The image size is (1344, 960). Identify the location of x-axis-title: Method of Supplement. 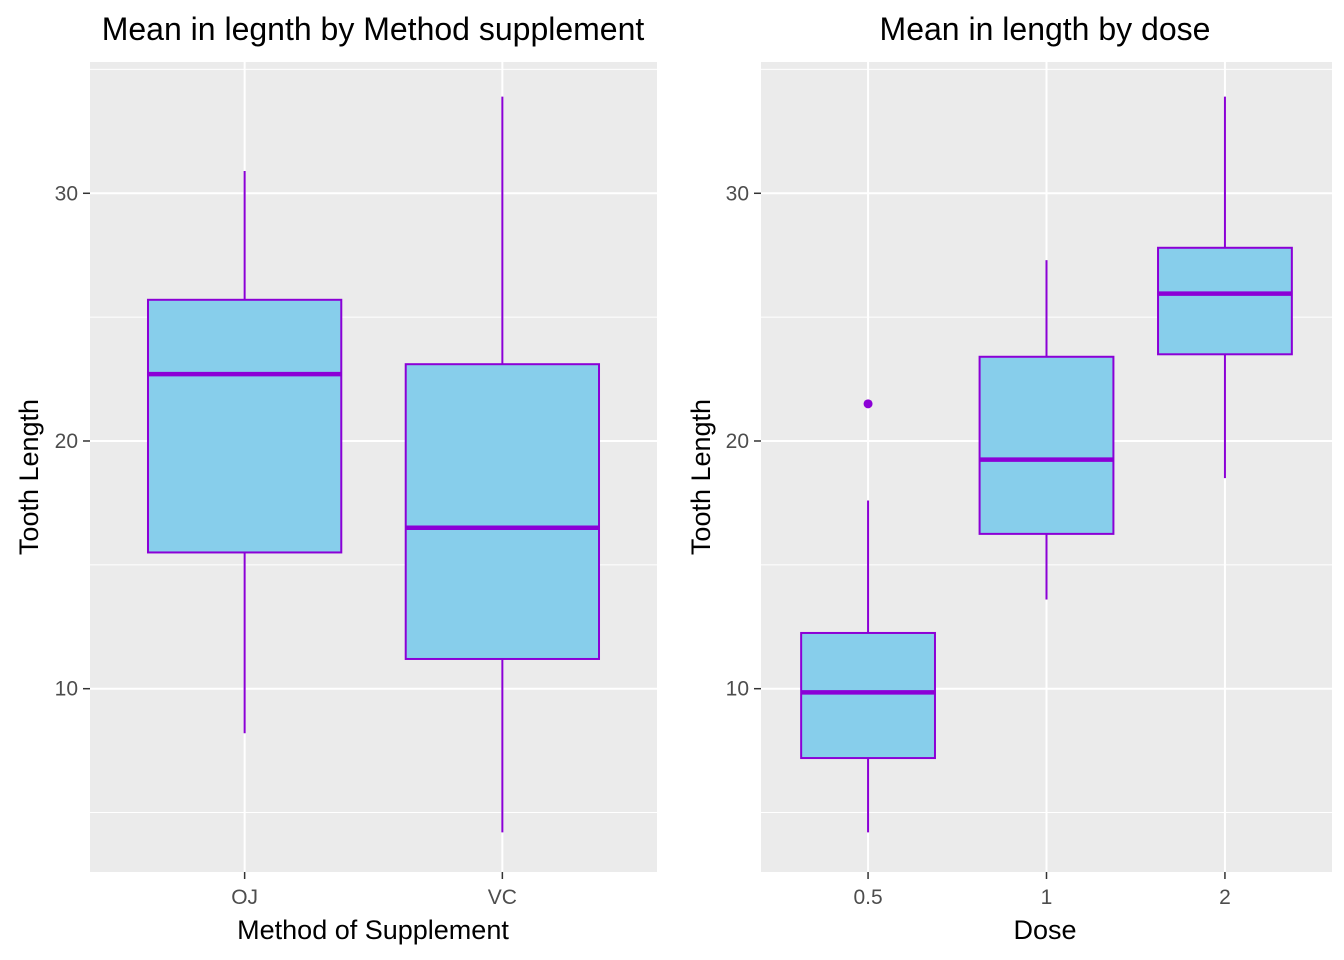
(373, 930).